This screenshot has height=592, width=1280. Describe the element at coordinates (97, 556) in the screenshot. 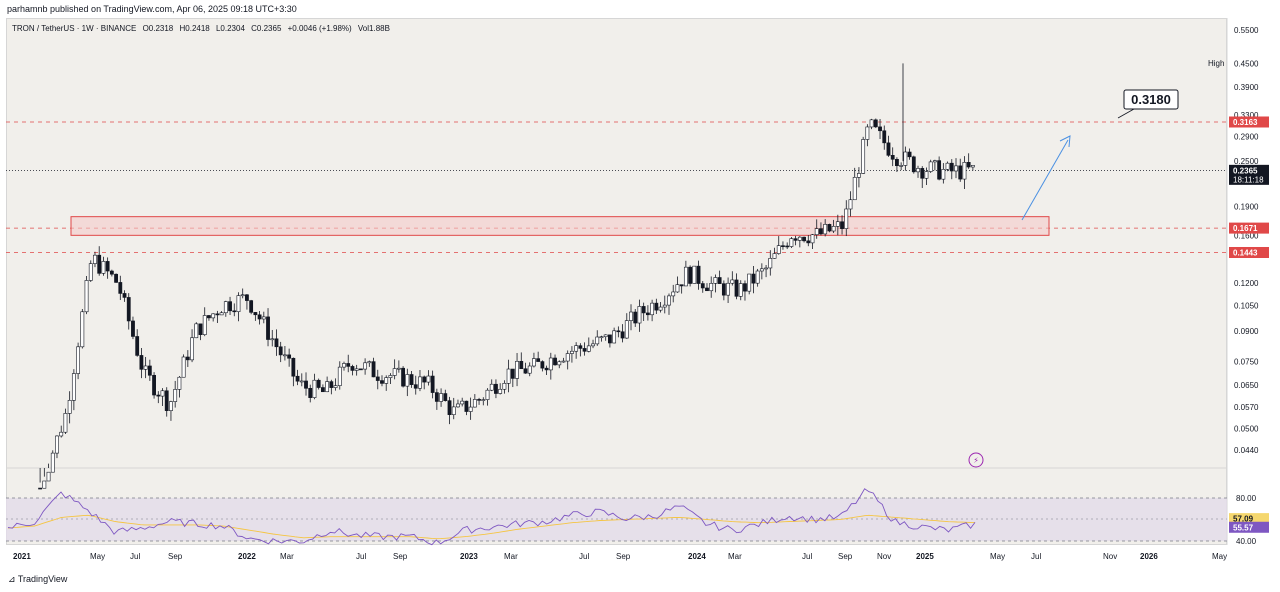

I see `time-tick-label: May` at that location.